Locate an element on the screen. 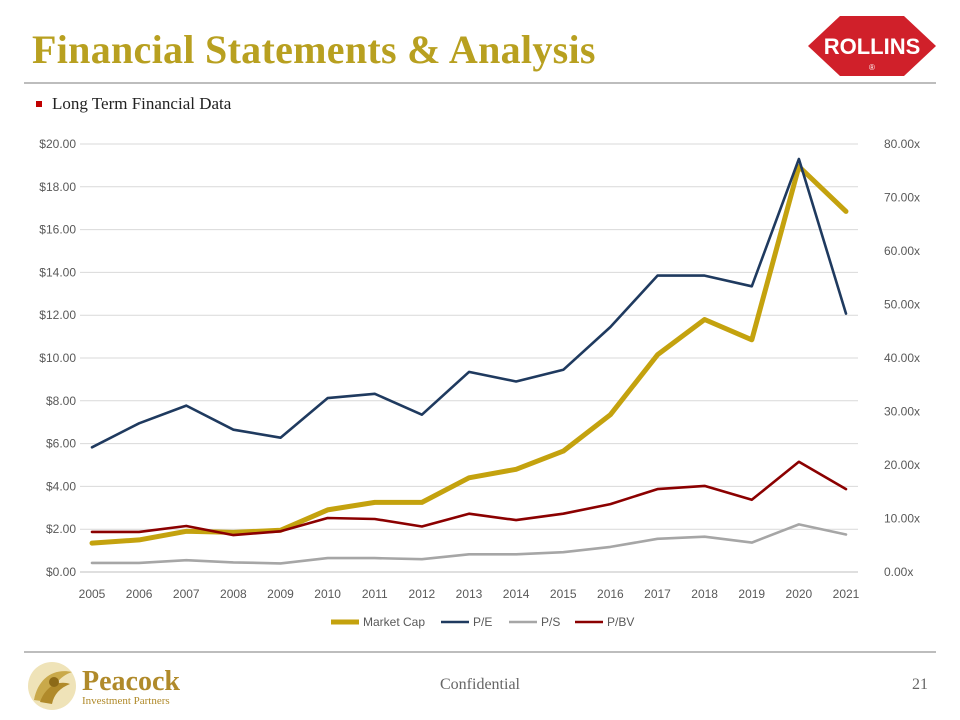  x-axis-tick-label: 2011 is located at coordinates (375, 594).